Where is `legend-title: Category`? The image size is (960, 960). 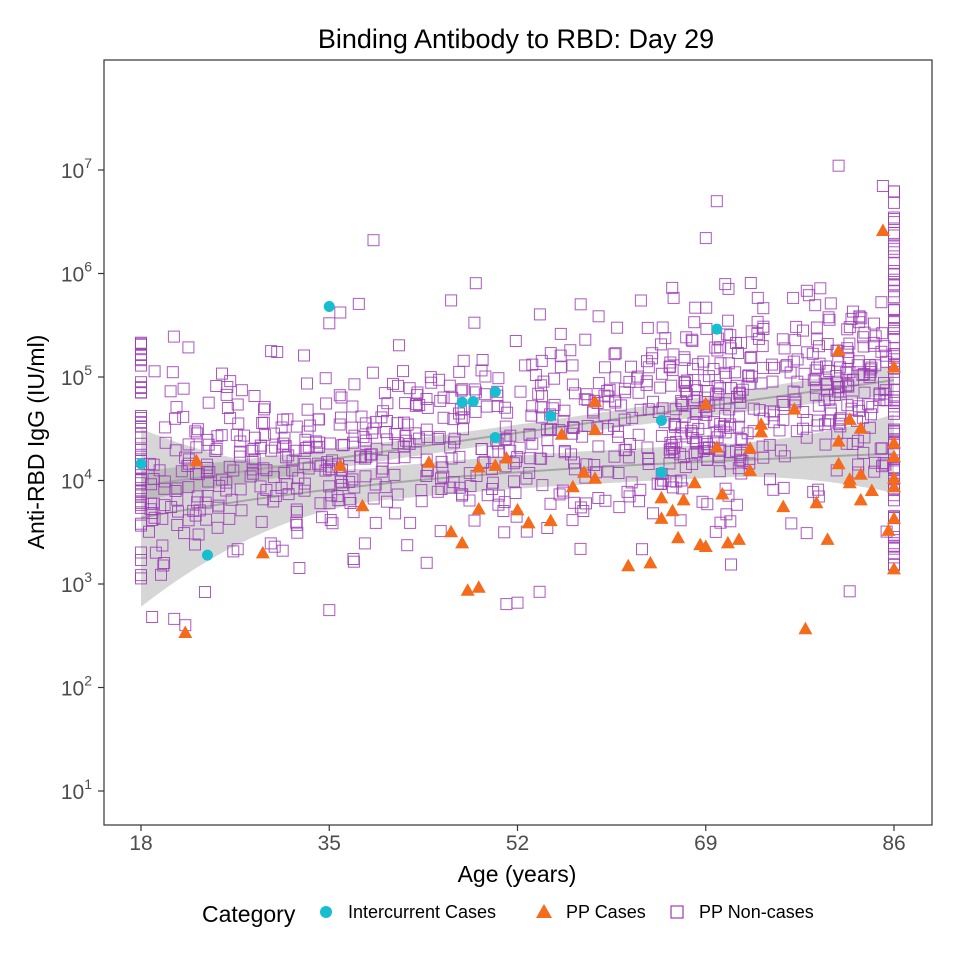
legend-title: Category is located at coordinates (249, 914).